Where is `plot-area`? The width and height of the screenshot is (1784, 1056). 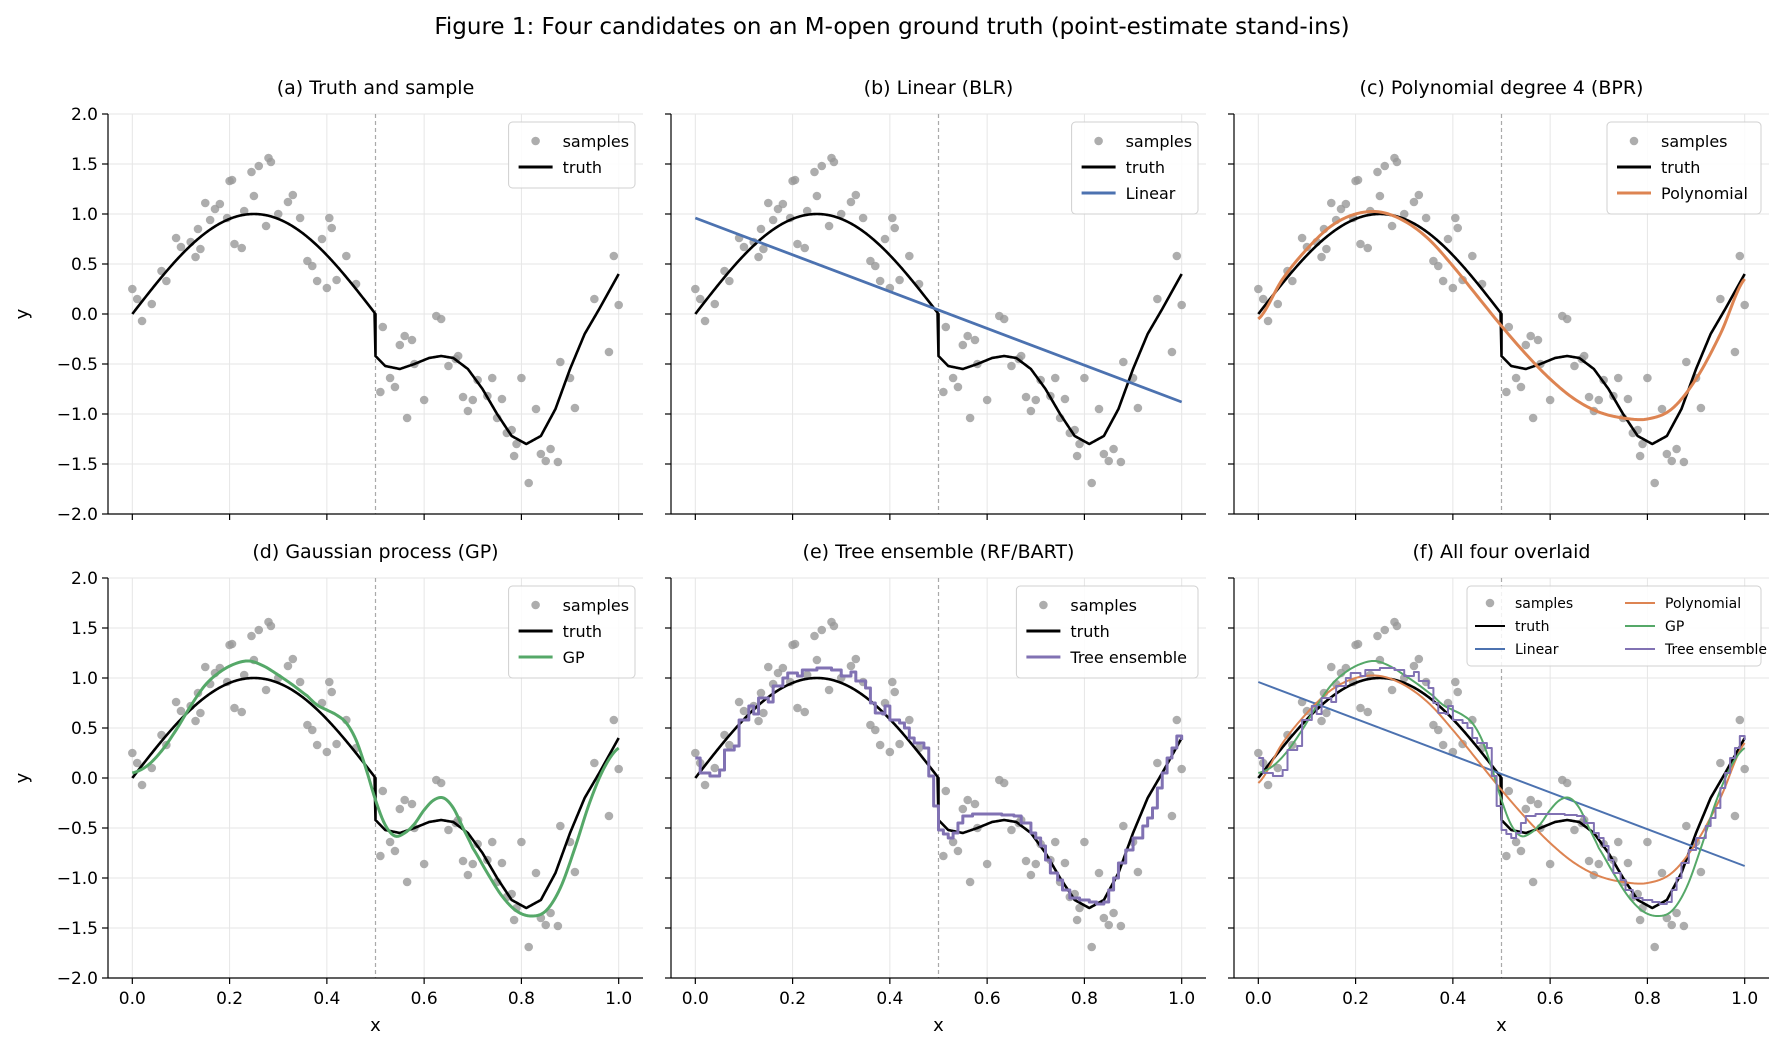 plot-area is located at coordinates (938, 320).